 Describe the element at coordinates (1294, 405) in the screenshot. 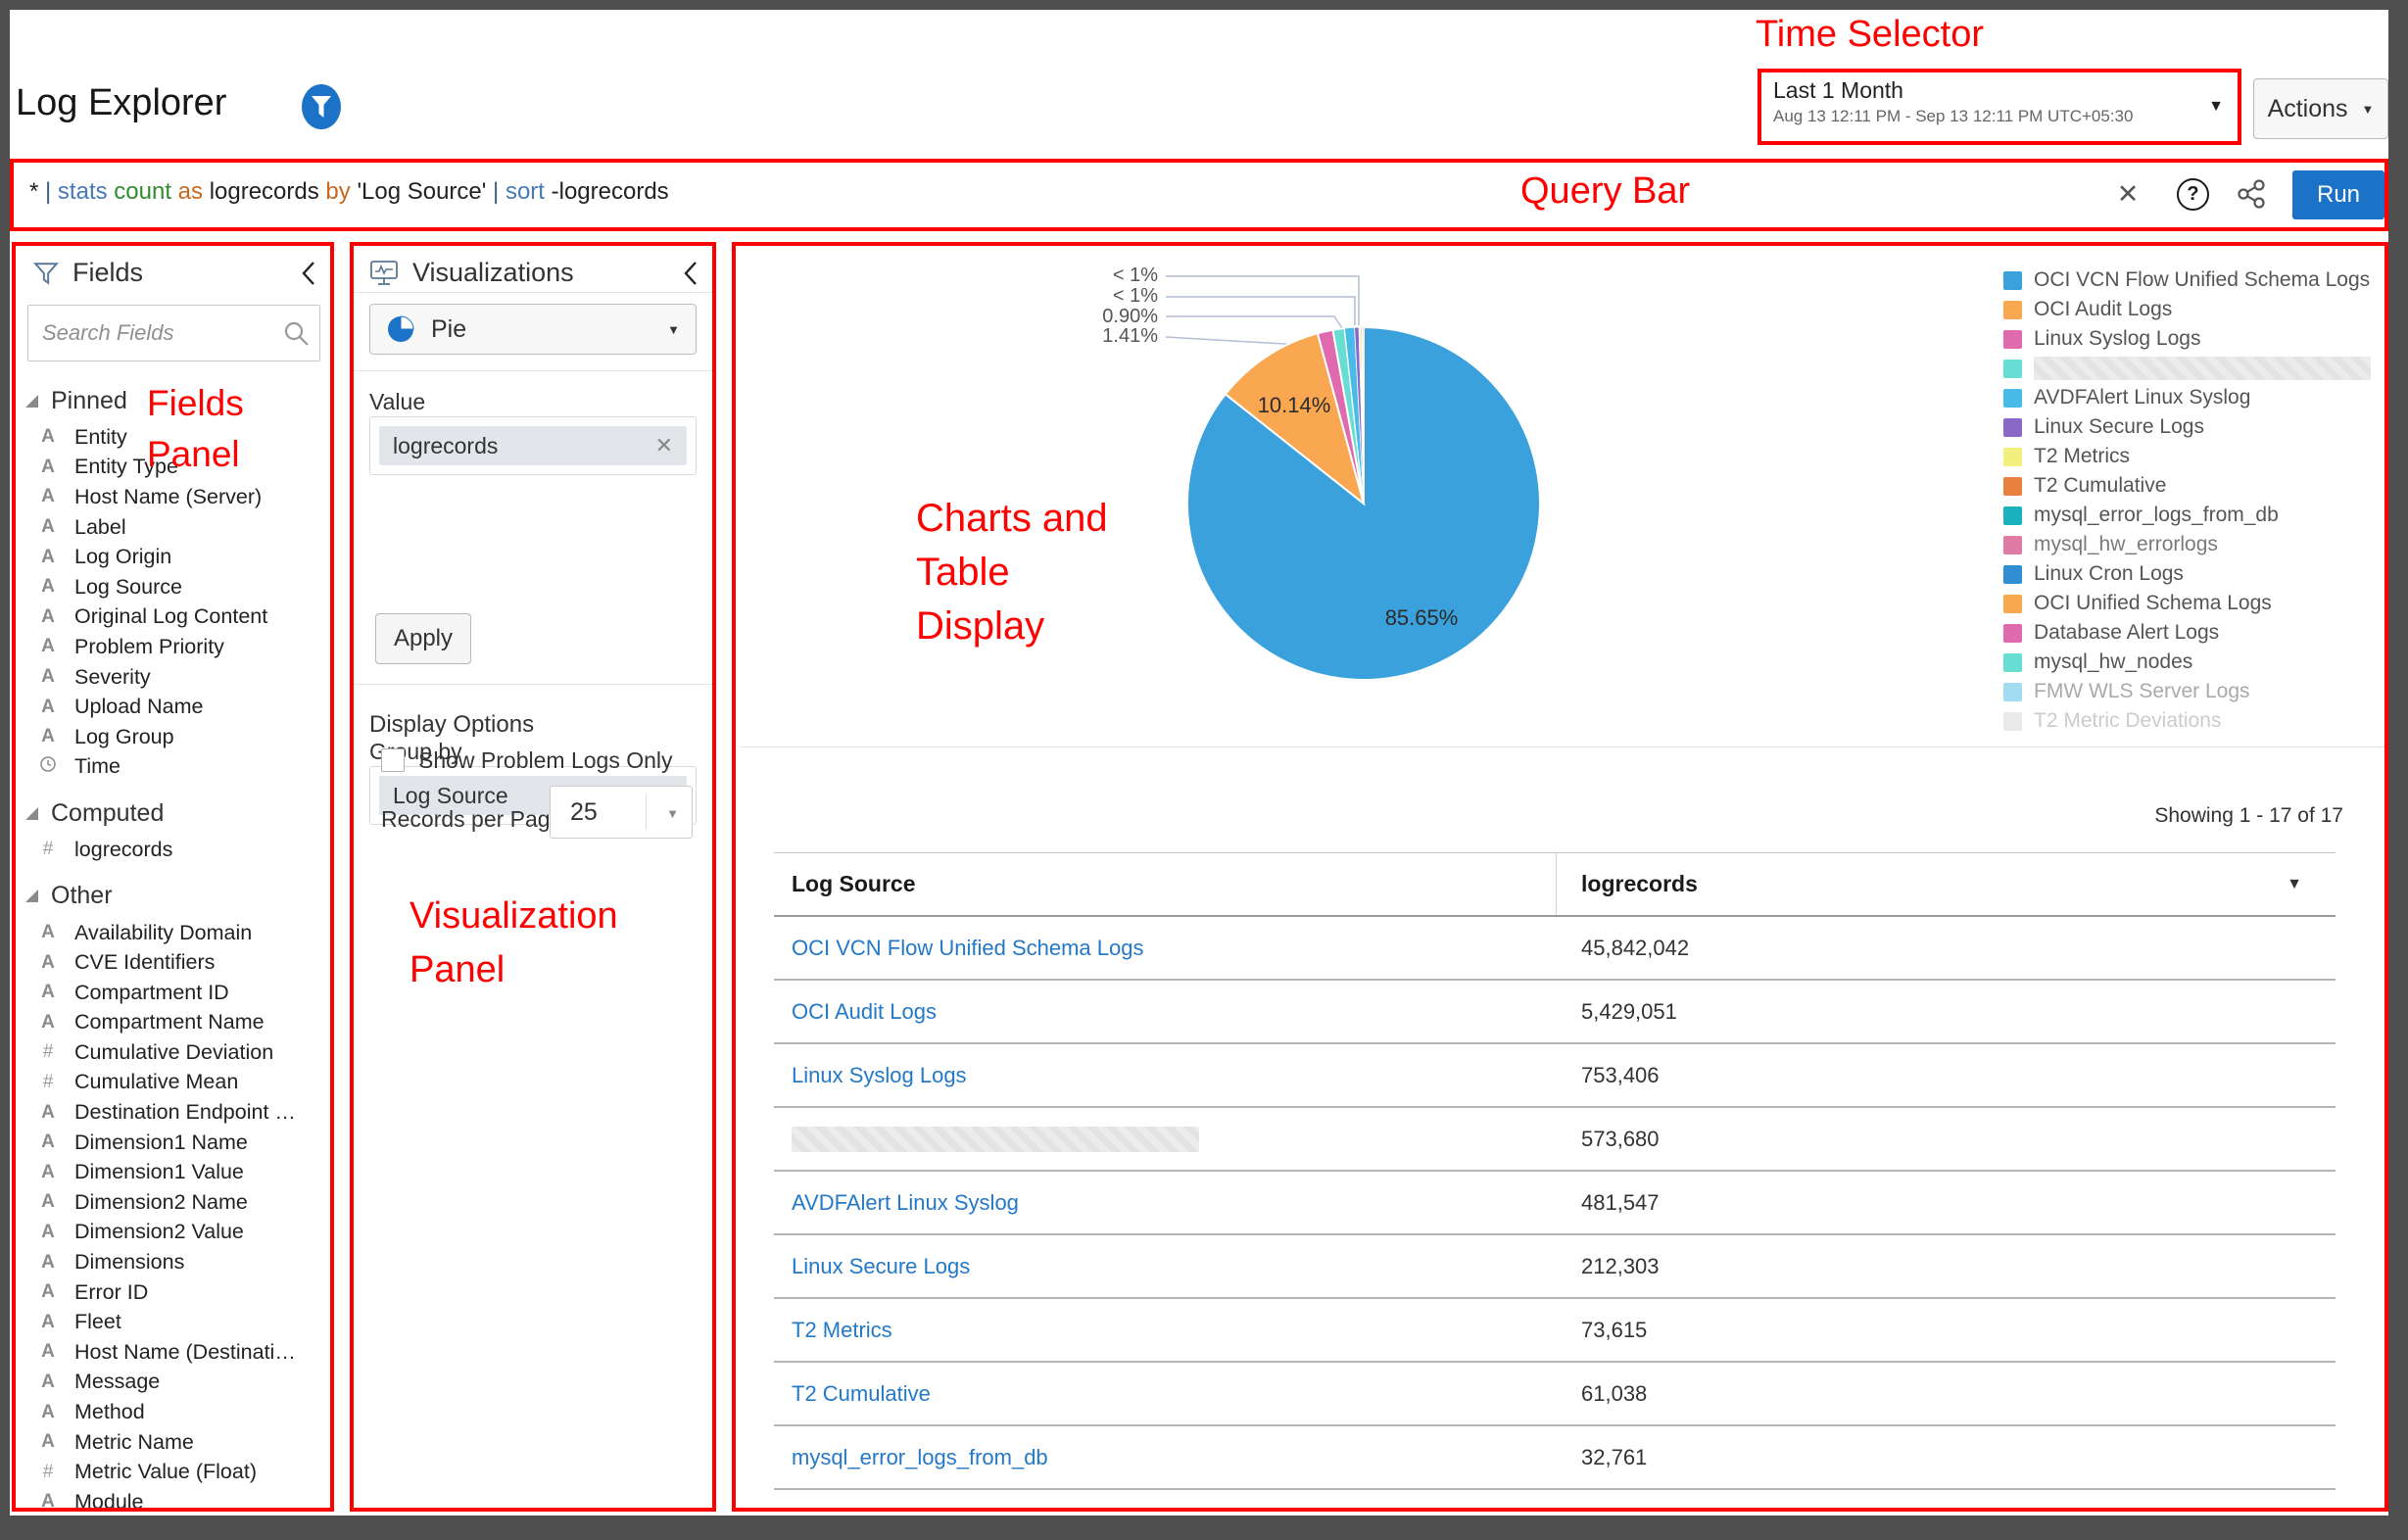

I see `pie-label-orange: 10.14%` at that location.